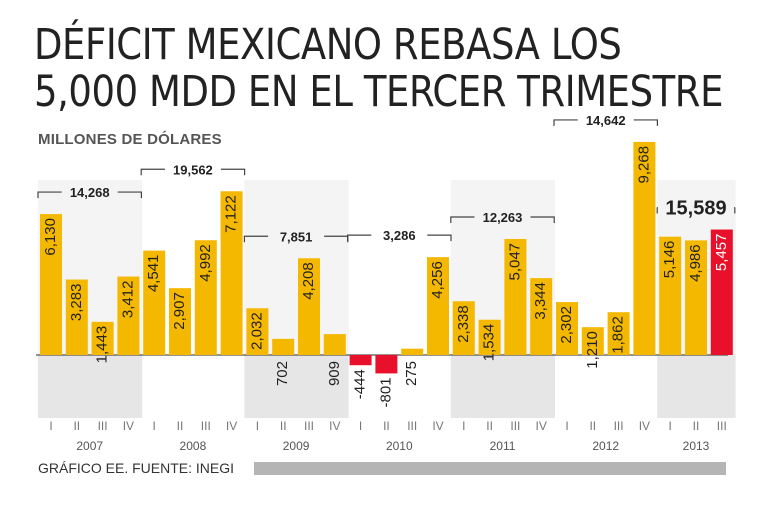  I want to click on bar-value-label: 1,443, so click(102, 345).